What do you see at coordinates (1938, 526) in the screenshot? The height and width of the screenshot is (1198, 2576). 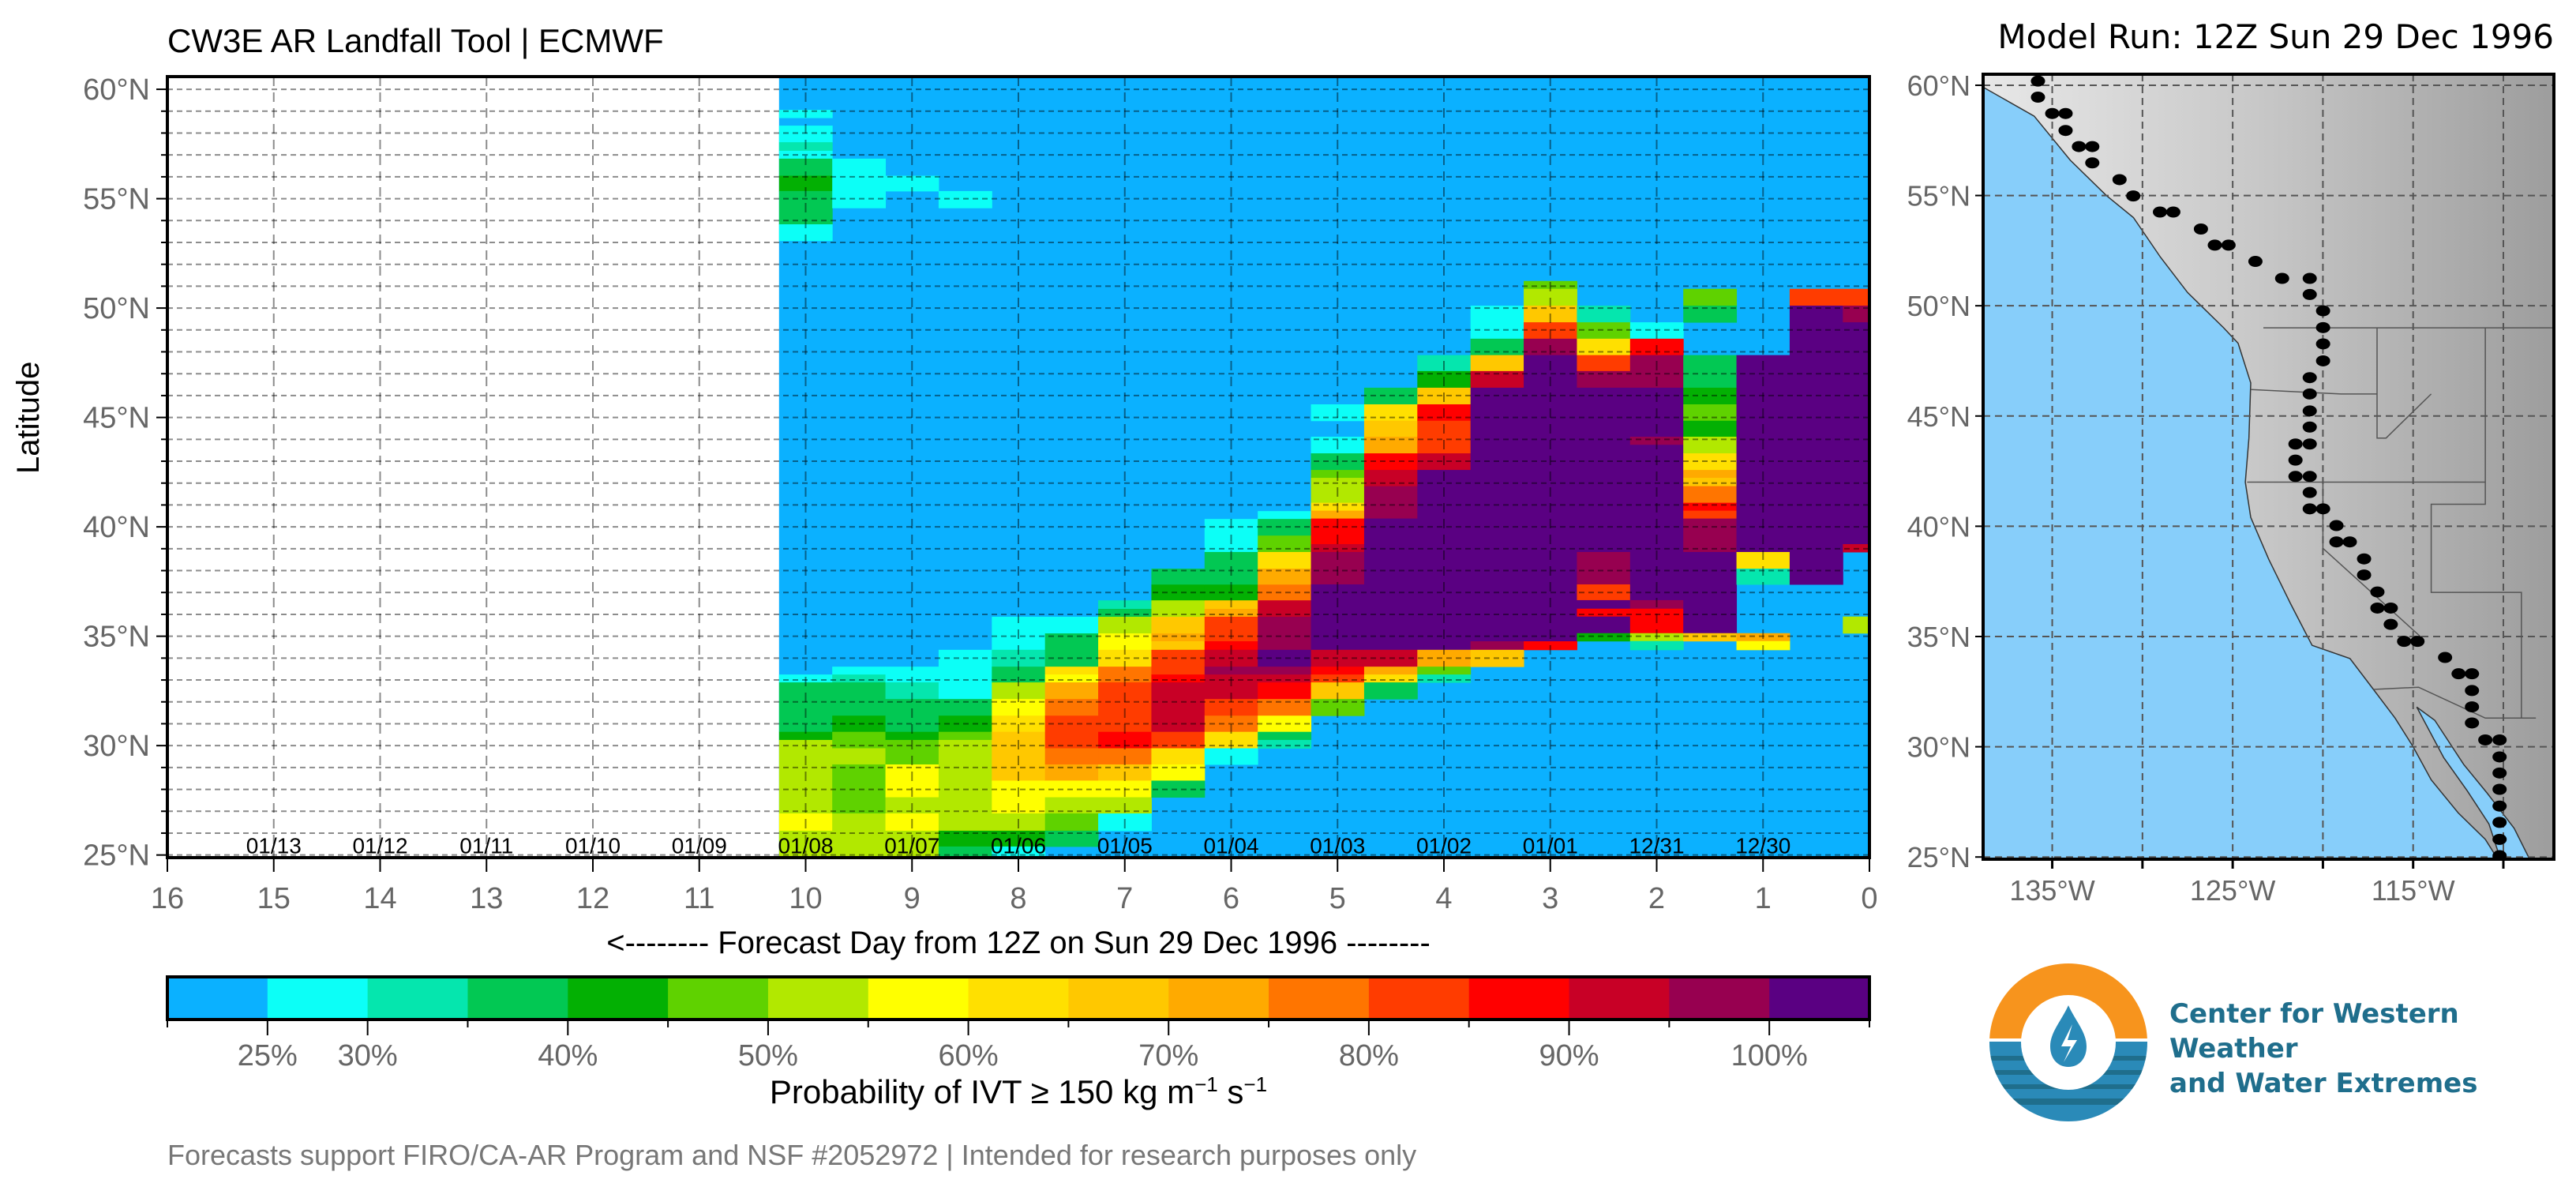 I see `map-y-tick-label: 40°N` at bounding box center [1938, 526].